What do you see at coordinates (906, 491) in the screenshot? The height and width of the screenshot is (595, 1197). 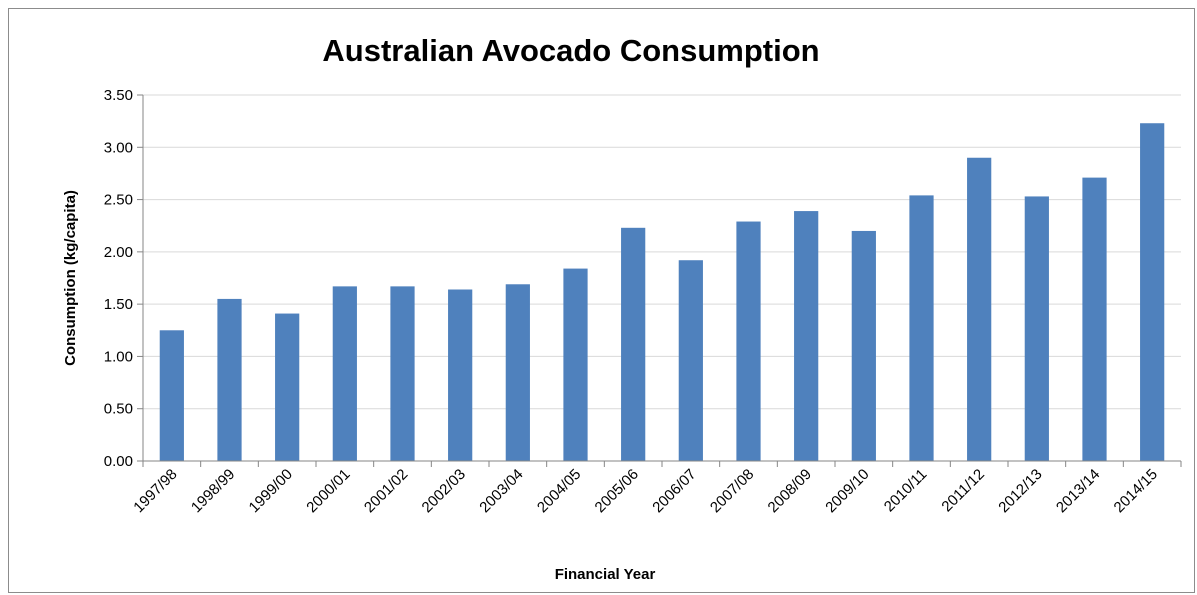 I see `x-tick-label: 2010/11` at bounding box center [906, 491].